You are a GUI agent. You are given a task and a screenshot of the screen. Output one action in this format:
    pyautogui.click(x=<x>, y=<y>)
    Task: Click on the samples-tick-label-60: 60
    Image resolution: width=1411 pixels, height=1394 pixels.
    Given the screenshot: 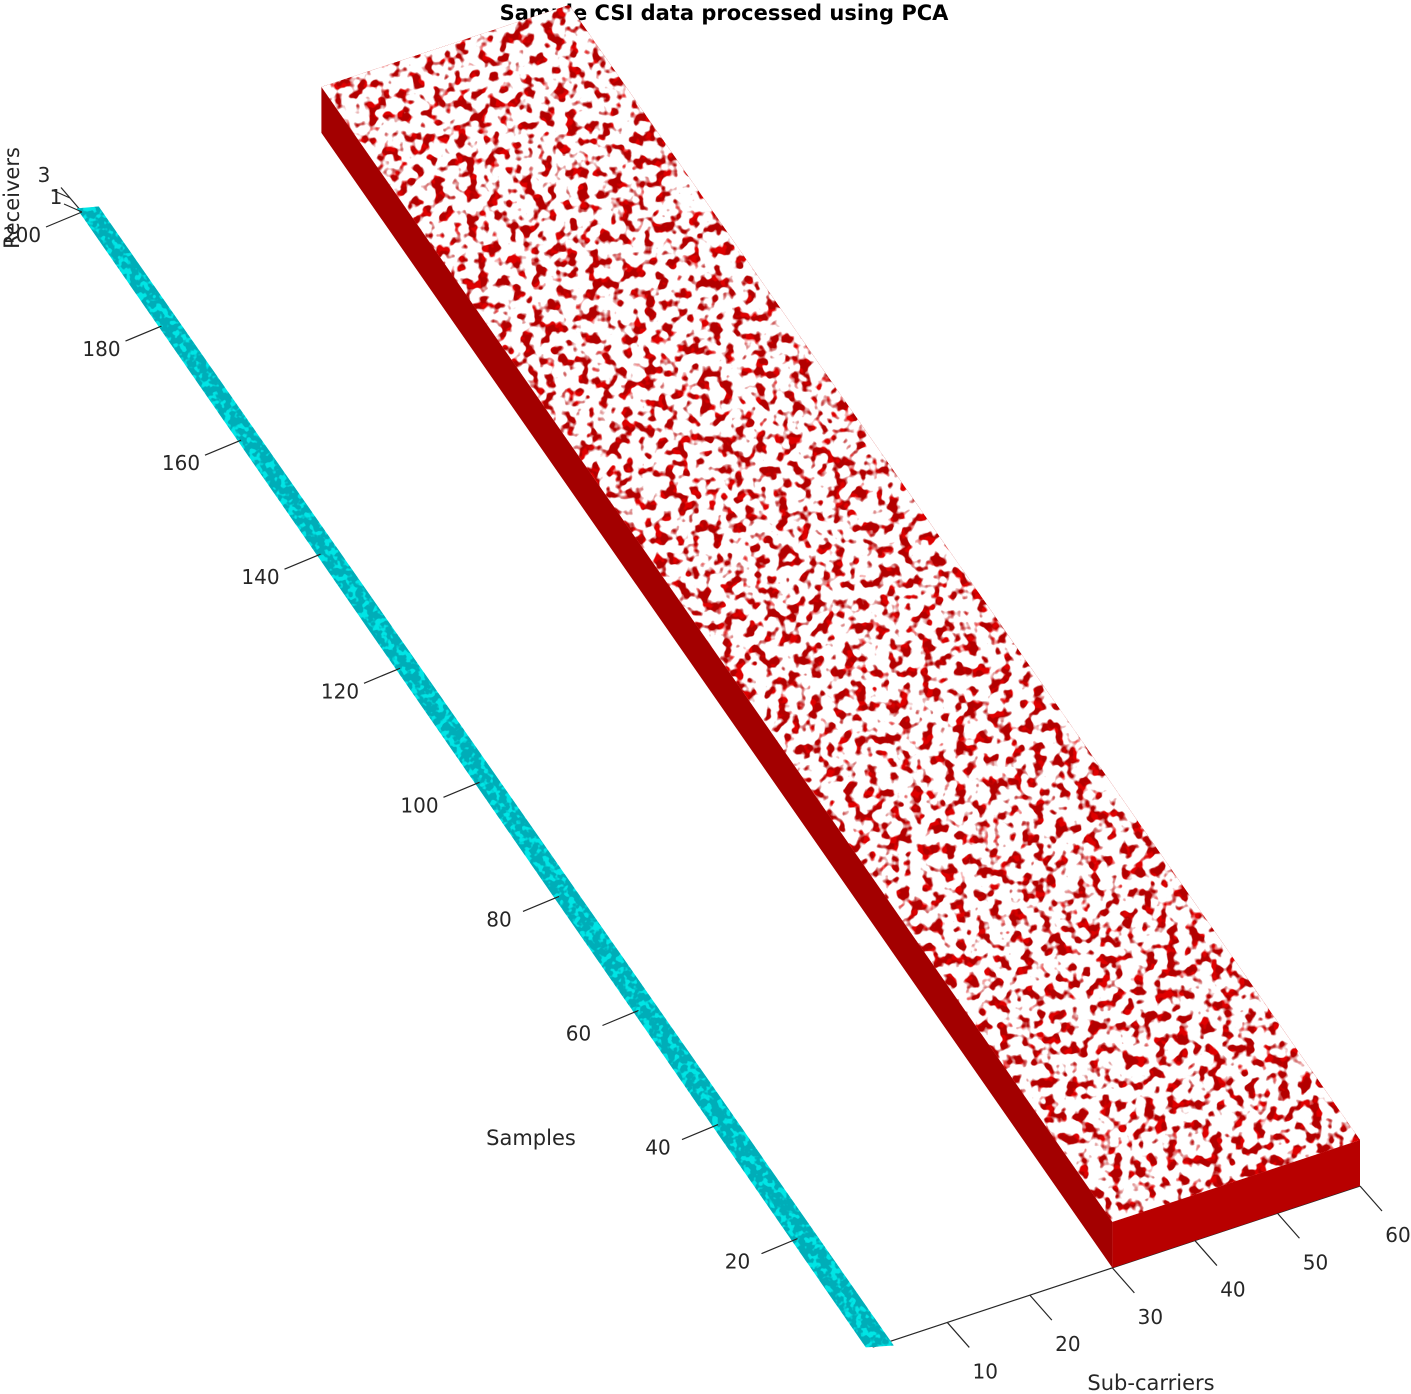 What is the action you would take?
    pyautogui.click(x=578, y=1033)
    